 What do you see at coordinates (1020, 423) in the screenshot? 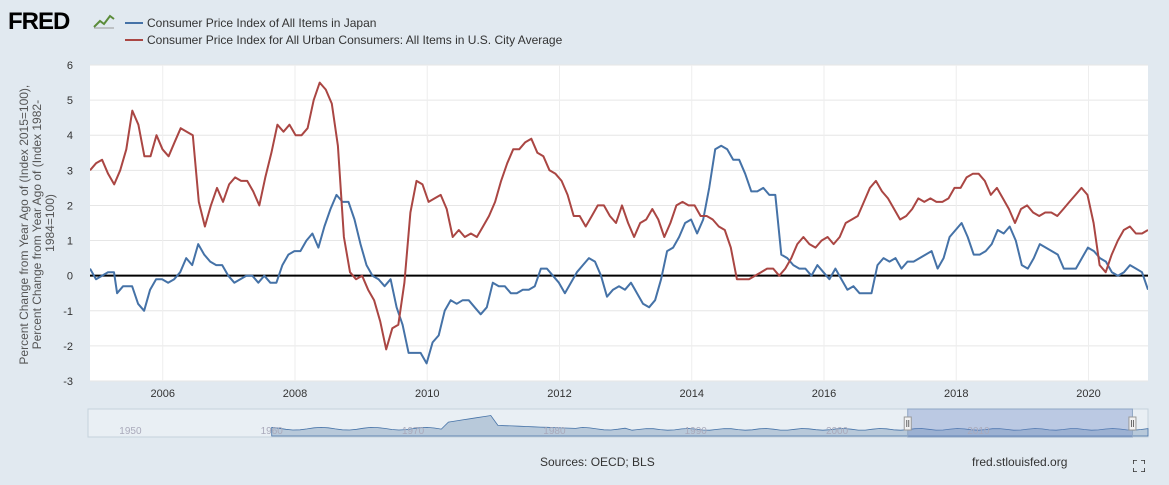
I see `navigator-selected-range` at bounding box center [1020, 423].